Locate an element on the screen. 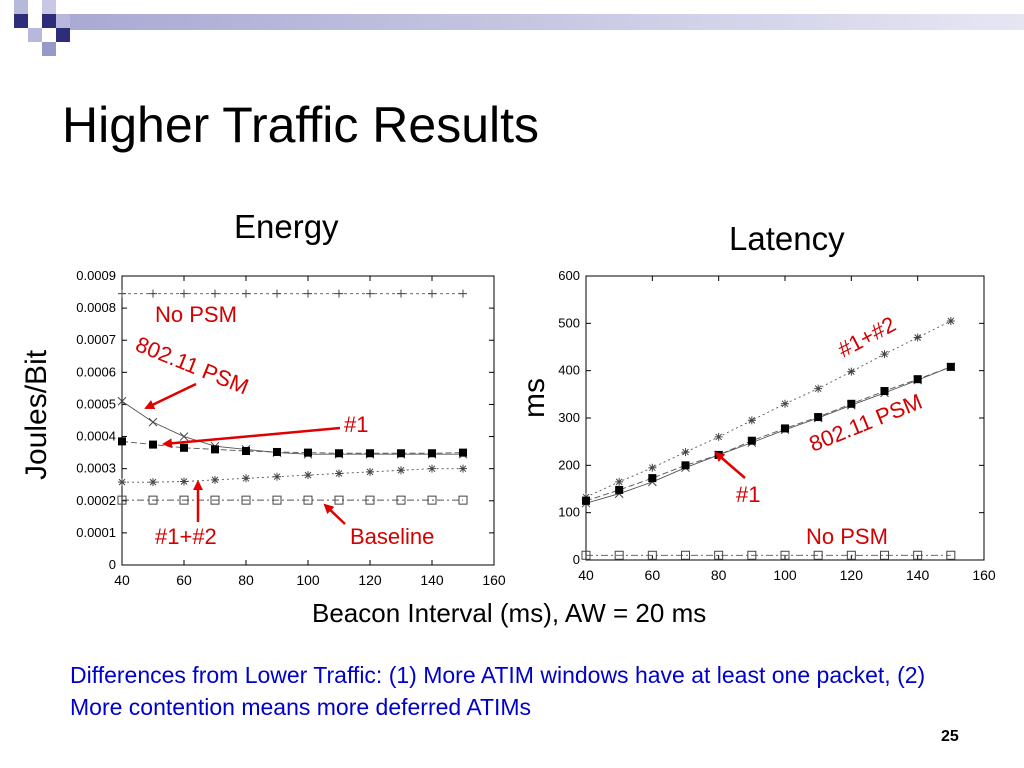 Image resolution: width=1024 pixels, height=768 pixels. plot-frame is located at coordinates (785, 418).